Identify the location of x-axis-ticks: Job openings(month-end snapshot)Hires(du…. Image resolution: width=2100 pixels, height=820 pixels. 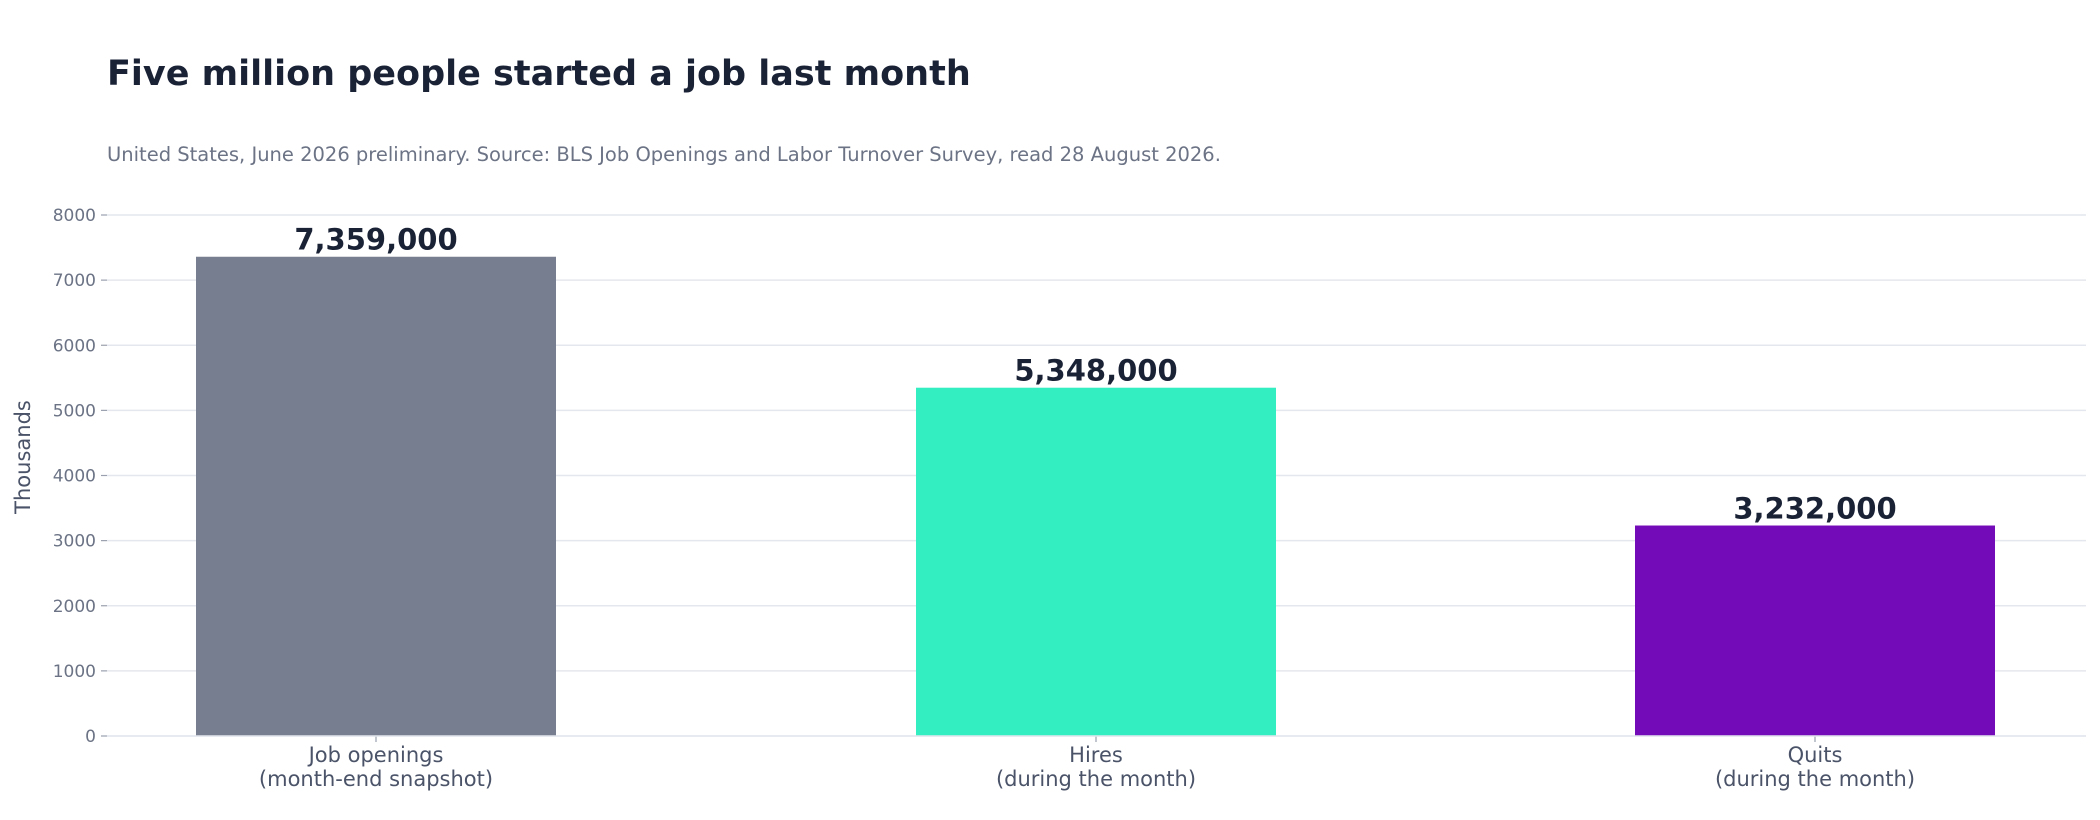
(1096, 763).